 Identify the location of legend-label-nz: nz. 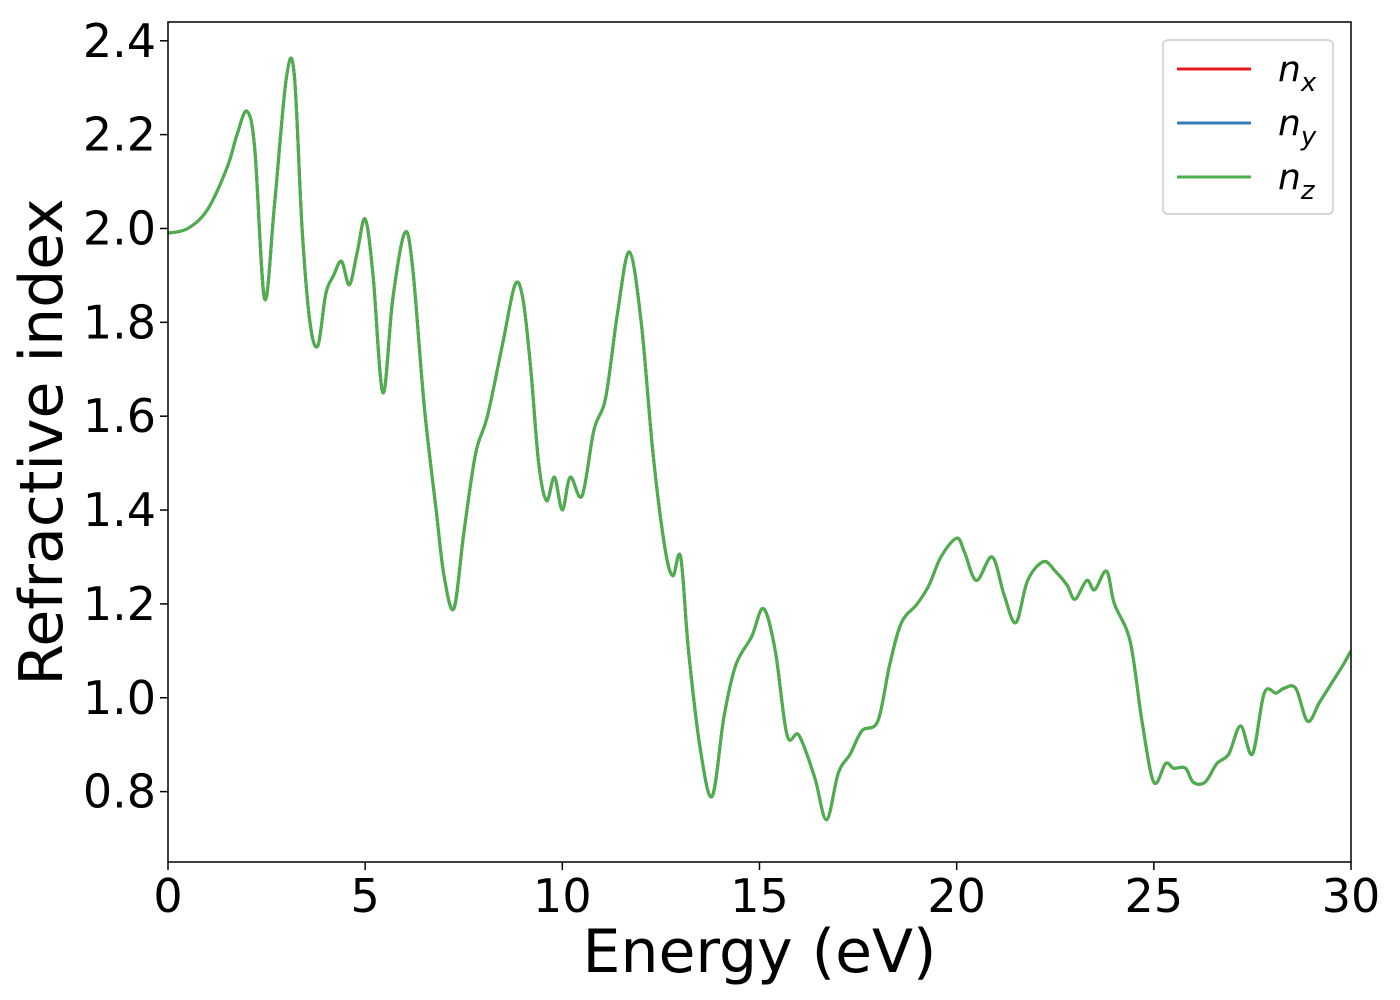
(1297, 181).